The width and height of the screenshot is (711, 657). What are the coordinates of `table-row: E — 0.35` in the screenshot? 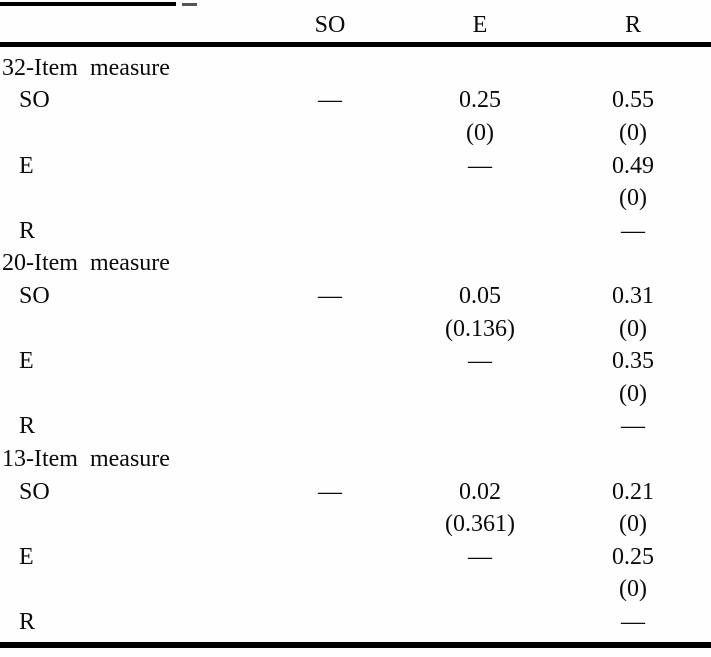 It's located at (355, 361).